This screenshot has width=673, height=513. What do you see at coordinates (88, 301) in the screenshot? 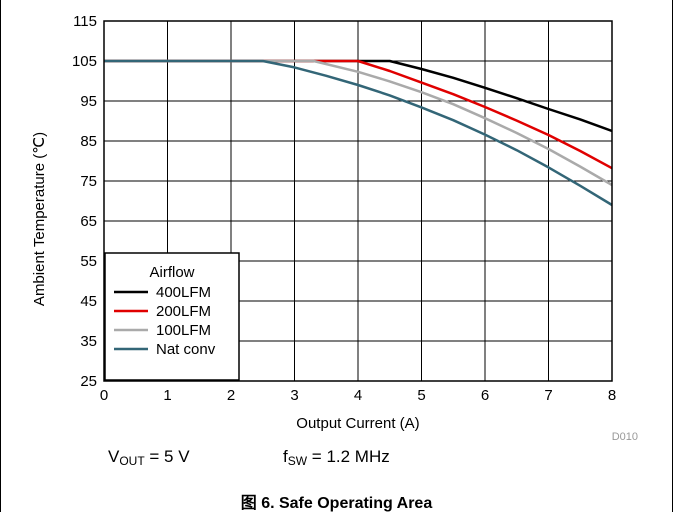
I see `y-tick-label: 45` at bounding box center [88, 301].